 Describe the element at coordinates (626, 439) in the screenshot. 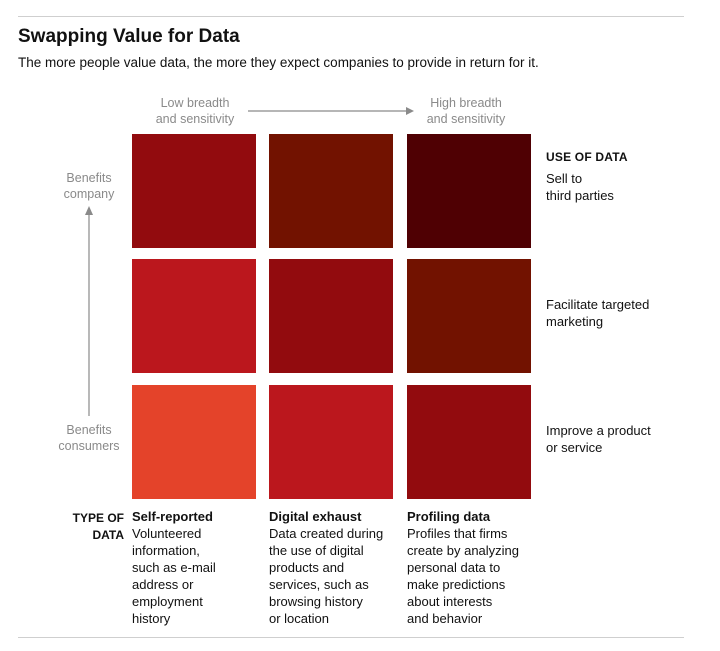

I see `use-row-improve: Improve a product or service` at that location.